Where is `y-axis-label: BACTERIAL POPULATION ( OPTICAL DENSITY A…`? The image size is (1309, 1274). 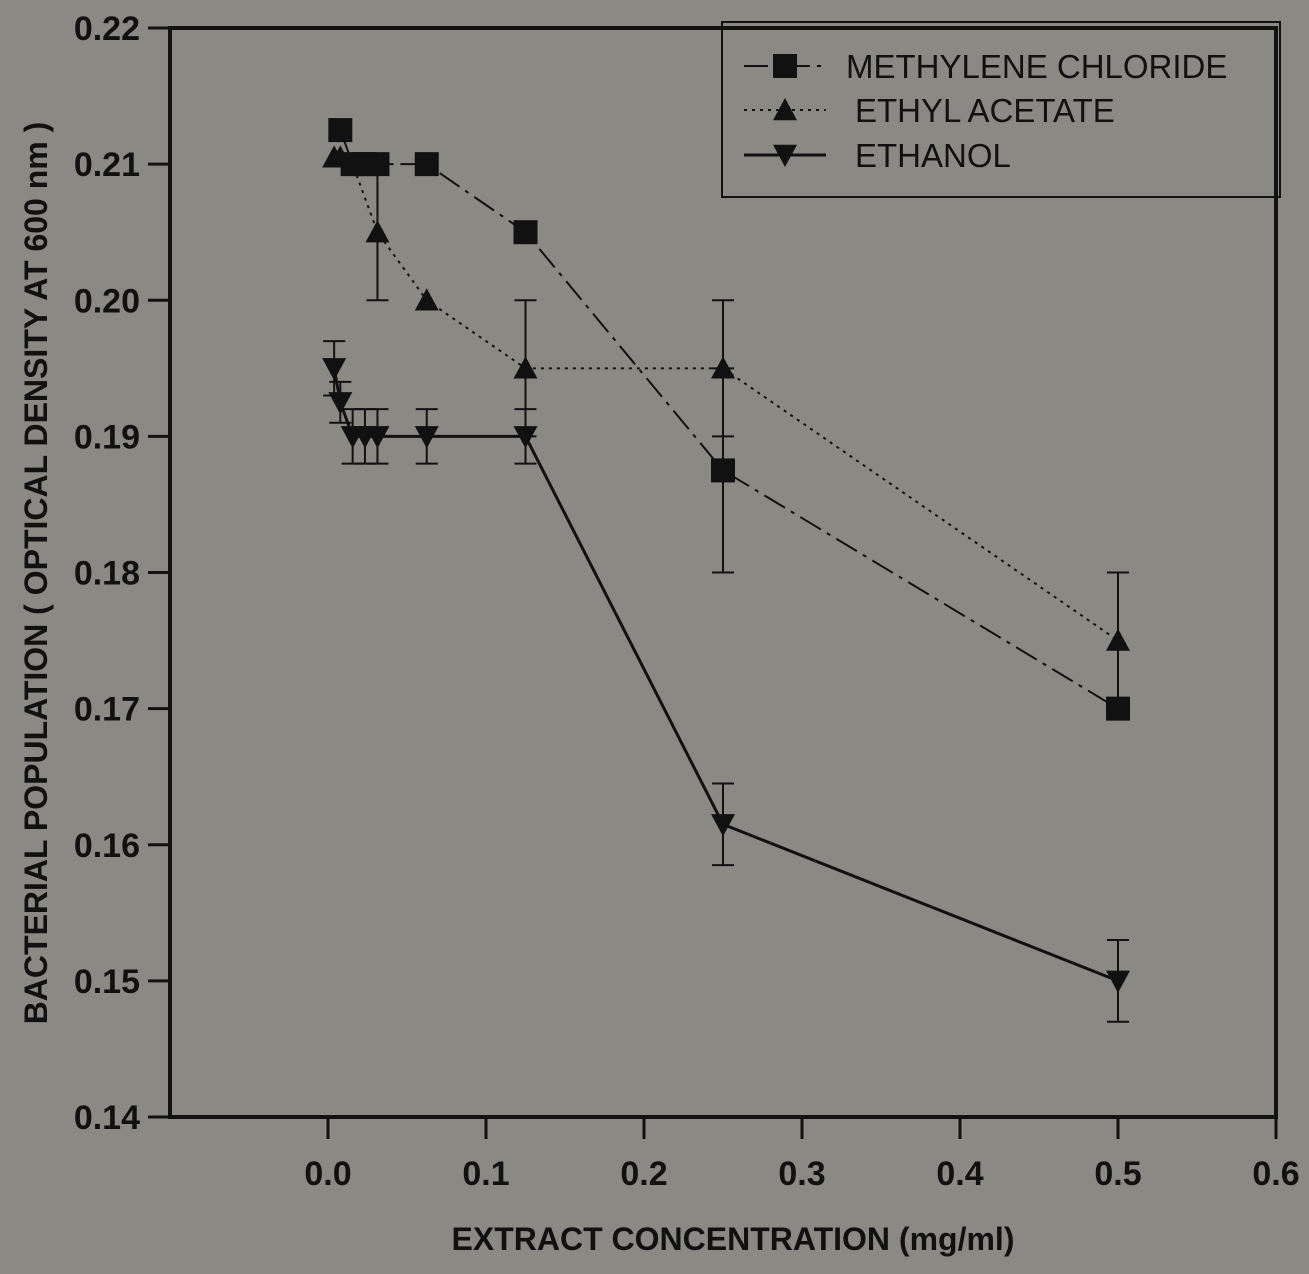 y-axis-label: BACTERIAL POPULATION ( OPTICAL DENSITY A… is located at coordinates (36, 573).